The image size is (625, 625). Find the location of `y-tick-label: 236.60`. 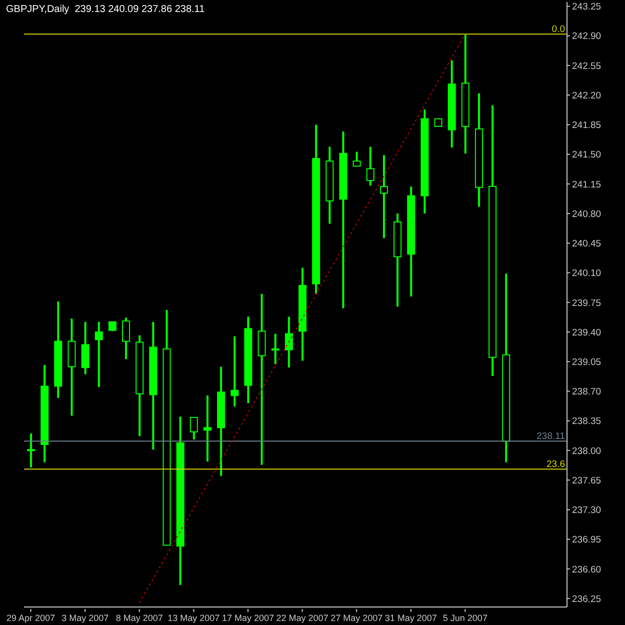

y-tick-label: 236.60 is located at coordinates (587, 570).